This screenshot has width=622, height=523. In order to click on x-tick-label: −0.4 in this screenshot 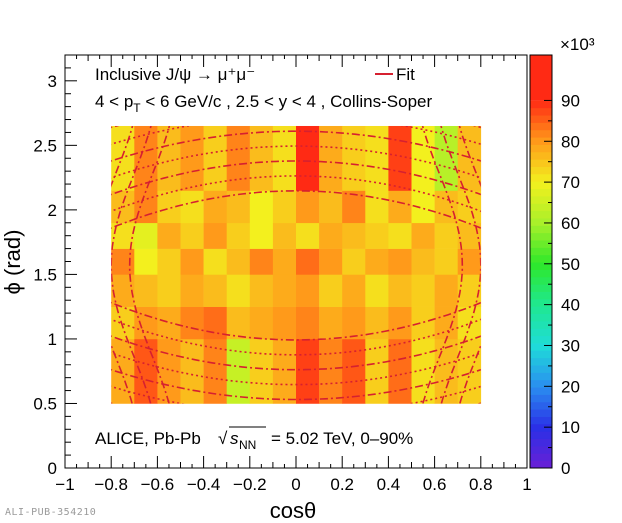, I will do `click(204, 484)`.